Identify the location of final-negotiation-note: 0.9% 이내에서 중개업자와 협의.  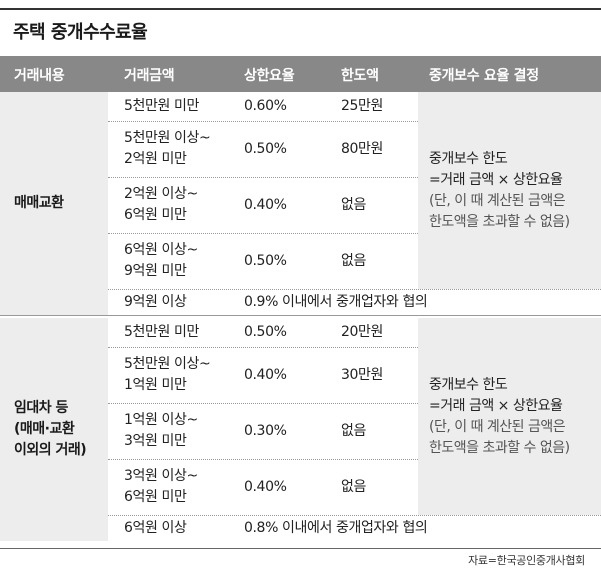
(336, 302).